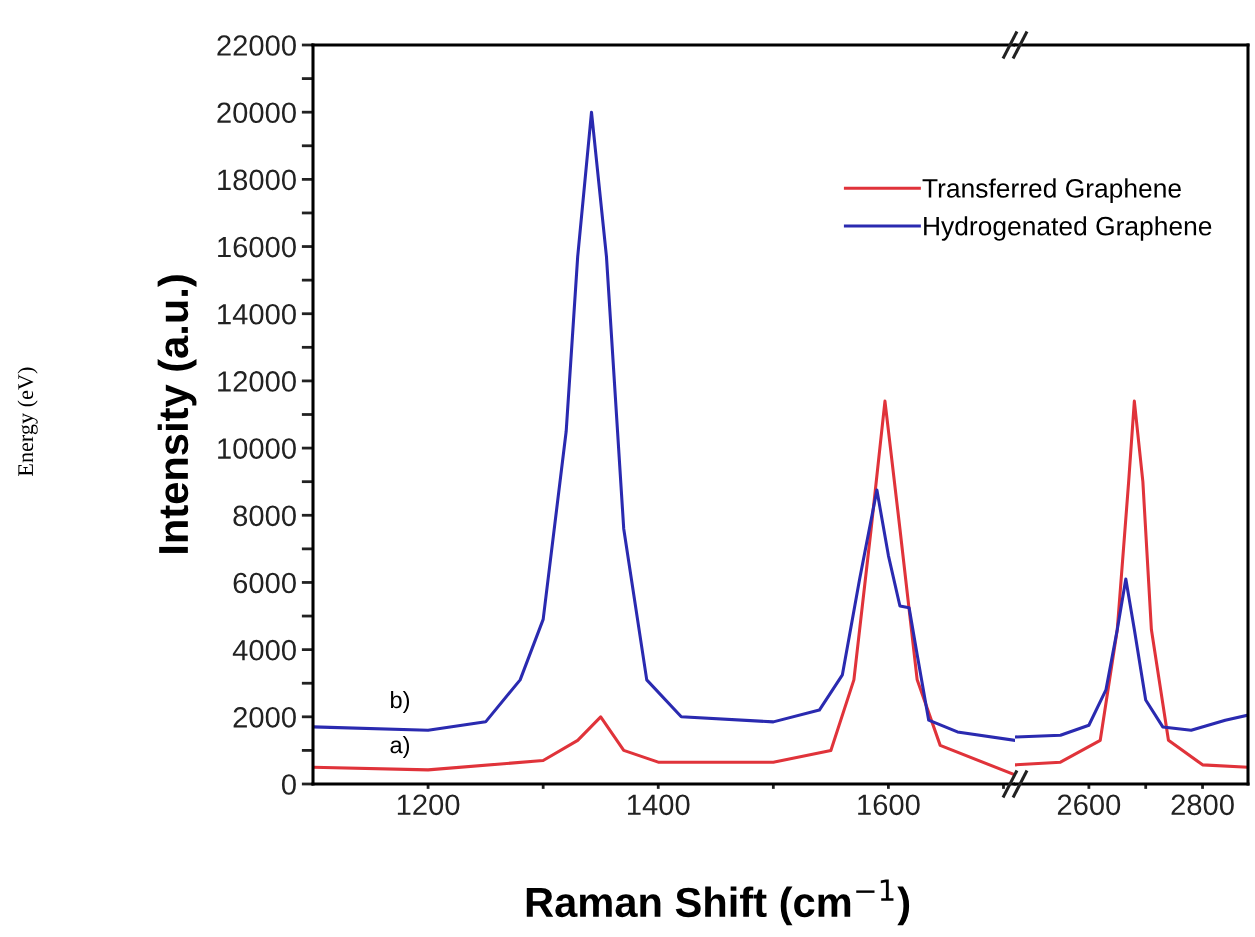 This screenshot has height=937, width=1255. What do you see at coordinates (889, 805) in the screenshot?
I see `x-tick-label: 1600` at bounding box center [889, 805].